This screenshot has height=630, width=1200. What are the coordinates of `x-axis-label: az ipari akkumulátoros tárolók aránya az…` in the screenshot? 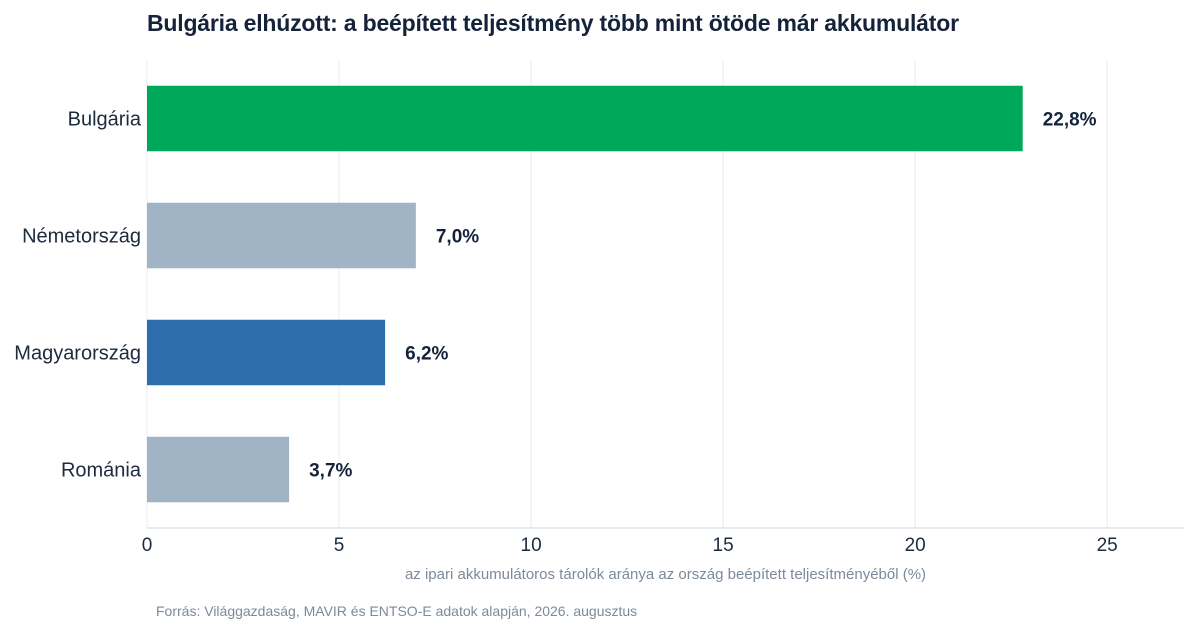 It's located at (665, 574).